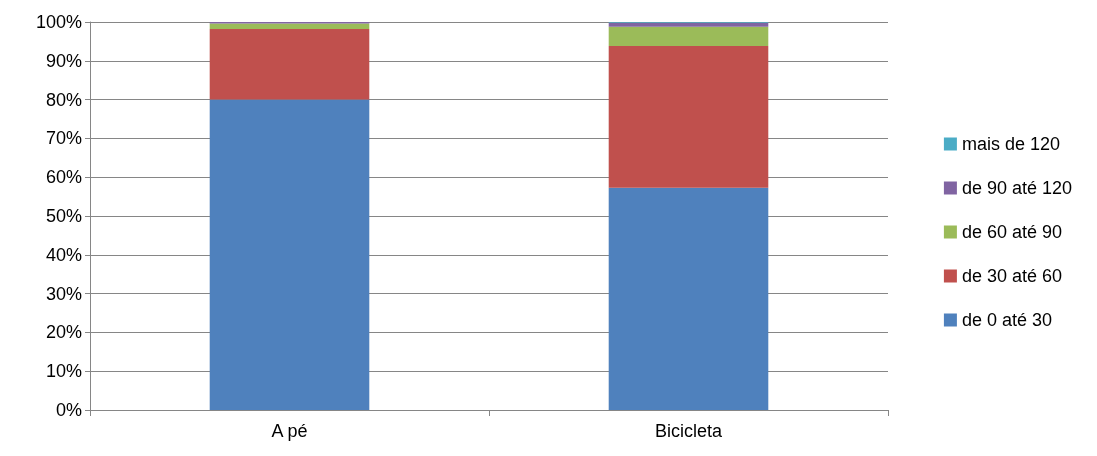 Image resolution: width=1097 pixels, height=456 pixels. What do you see at coordinates (1011, 232) in the screenshot?
I see `legend-label: de 60 até 90` at bounding box center [1011, 232].